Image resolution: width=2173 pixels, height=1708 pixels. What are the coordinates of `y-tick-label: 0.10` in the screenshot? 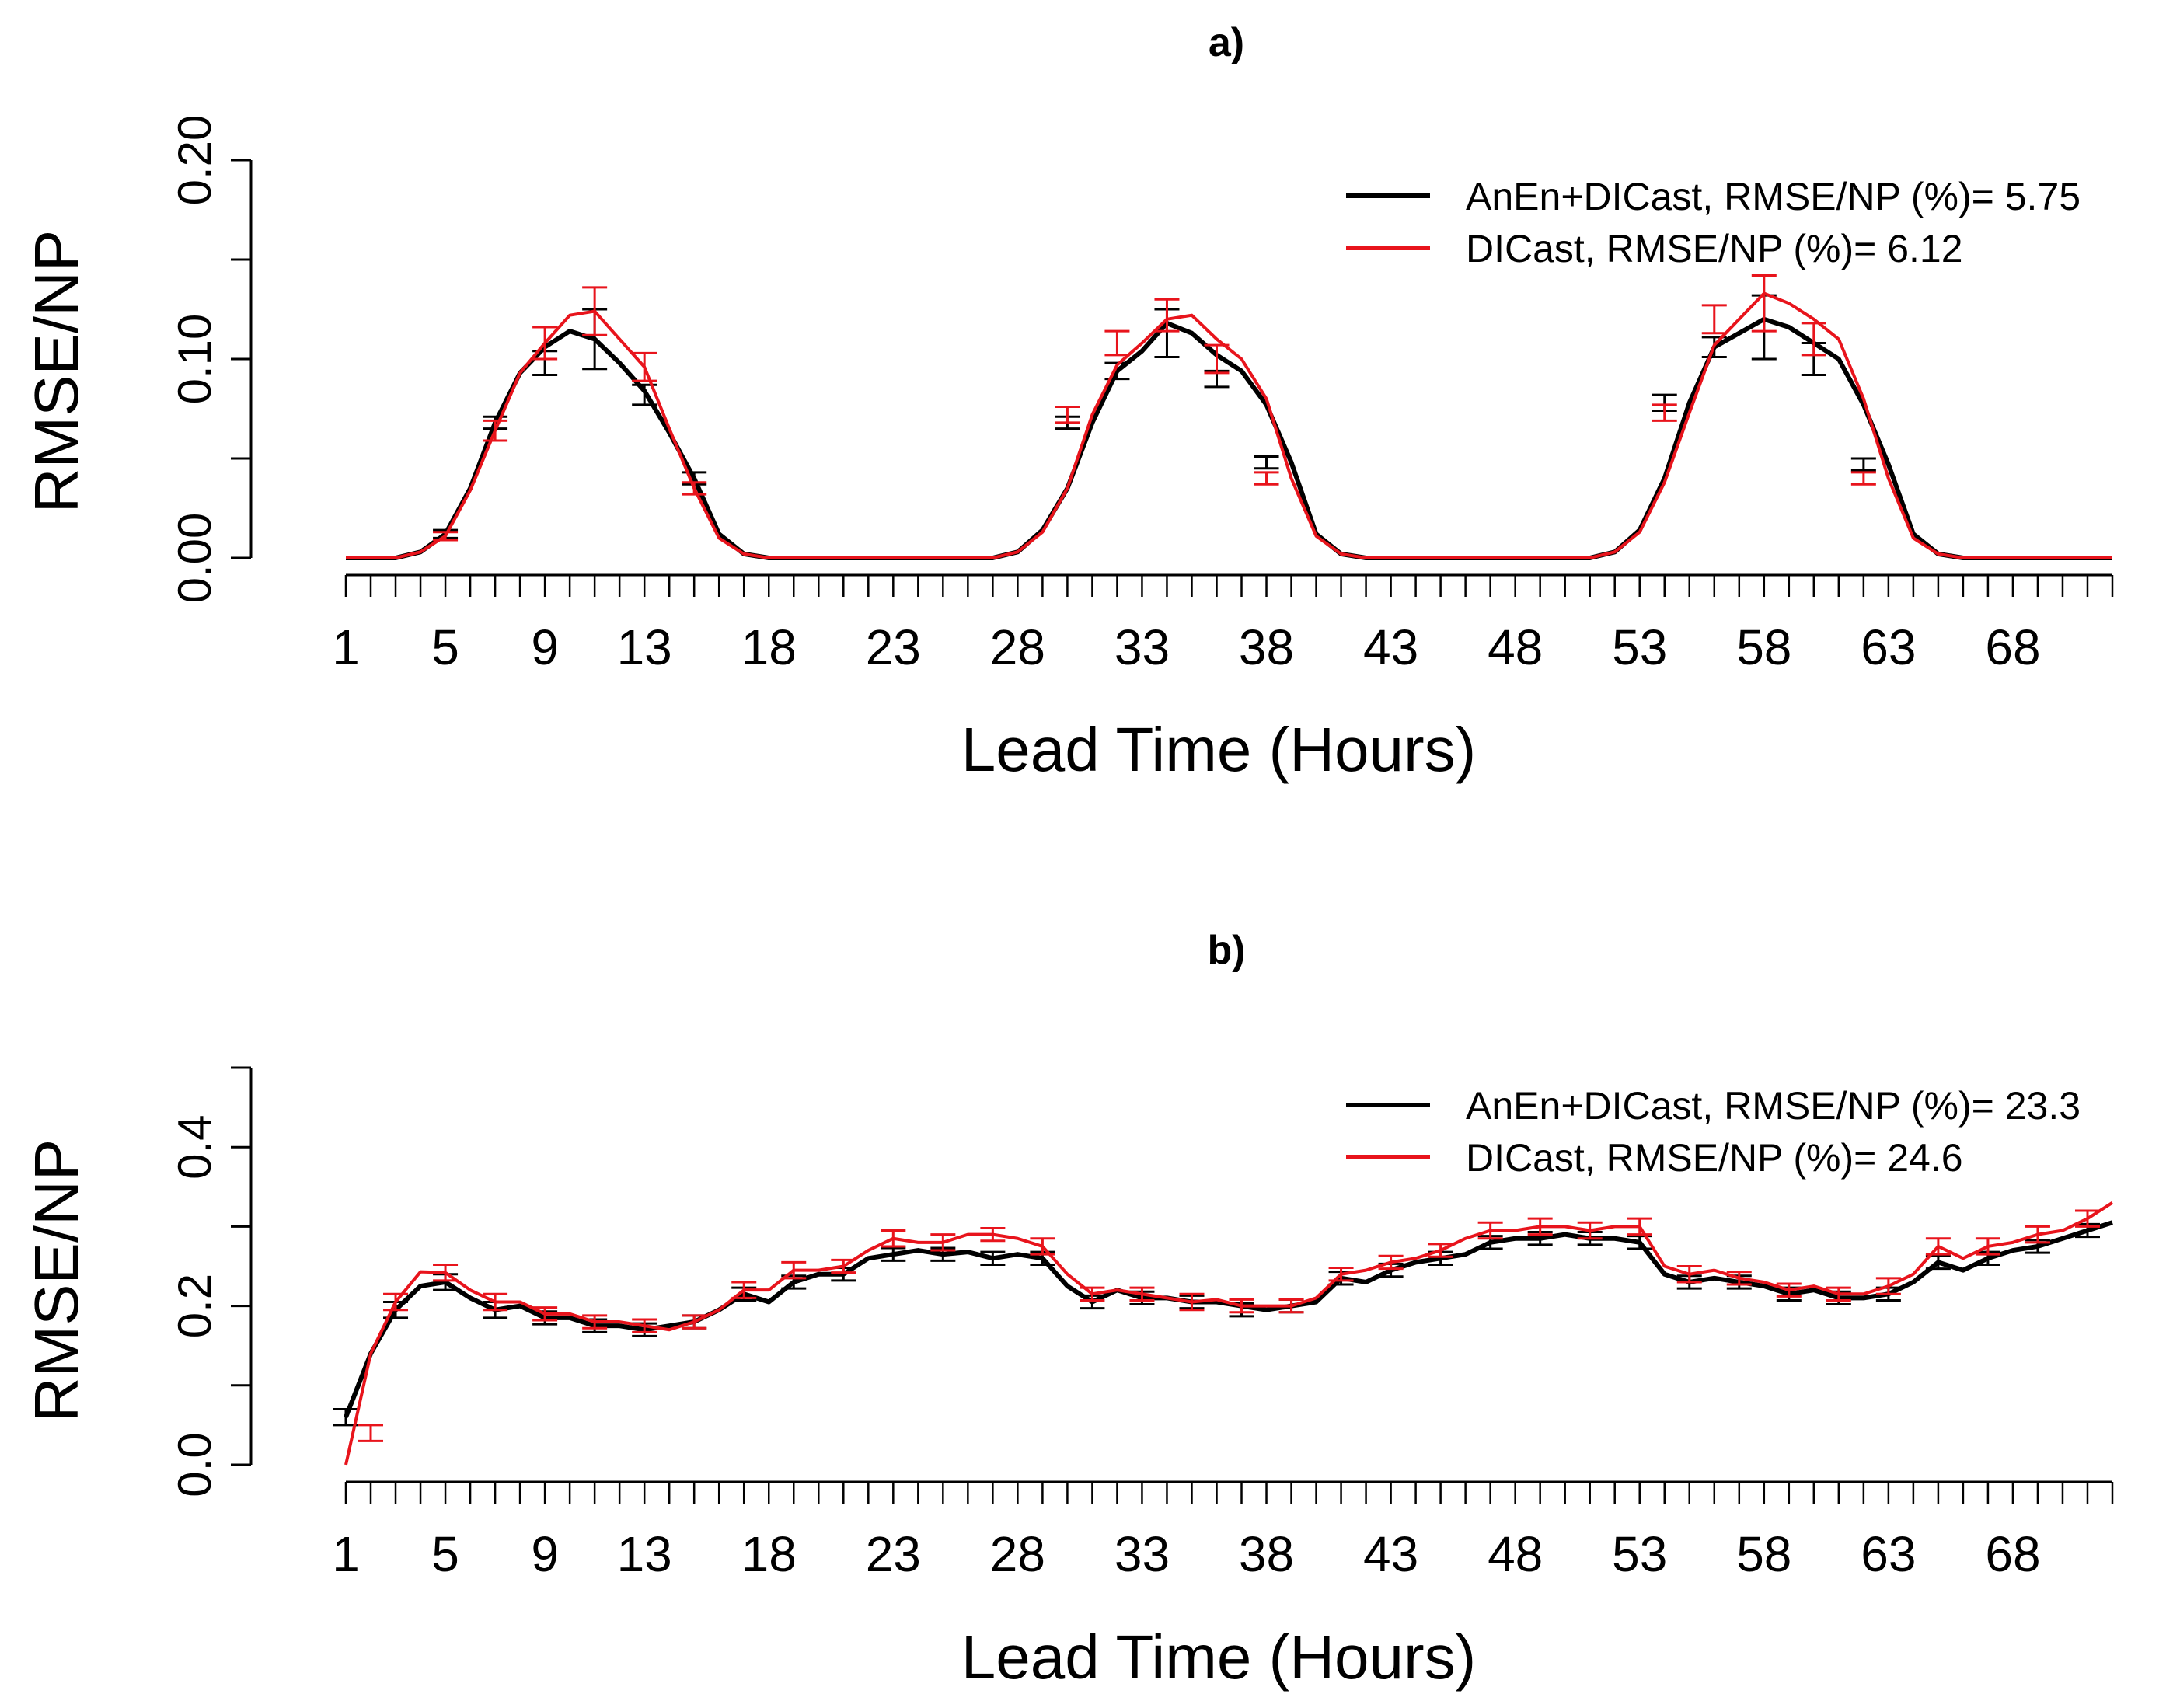 It's located at (195, 359).